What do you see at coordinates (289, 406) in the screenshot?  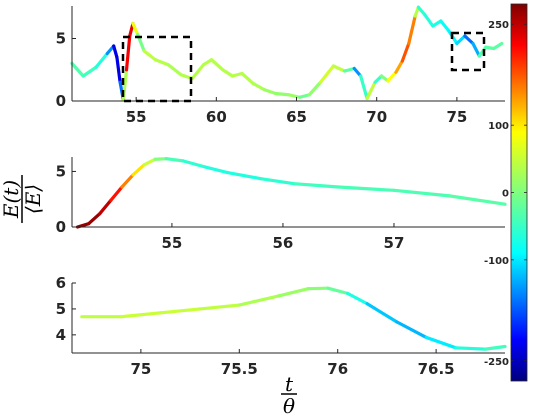 I see `x-label-denominator: θ` at bounding box center [289, 406].